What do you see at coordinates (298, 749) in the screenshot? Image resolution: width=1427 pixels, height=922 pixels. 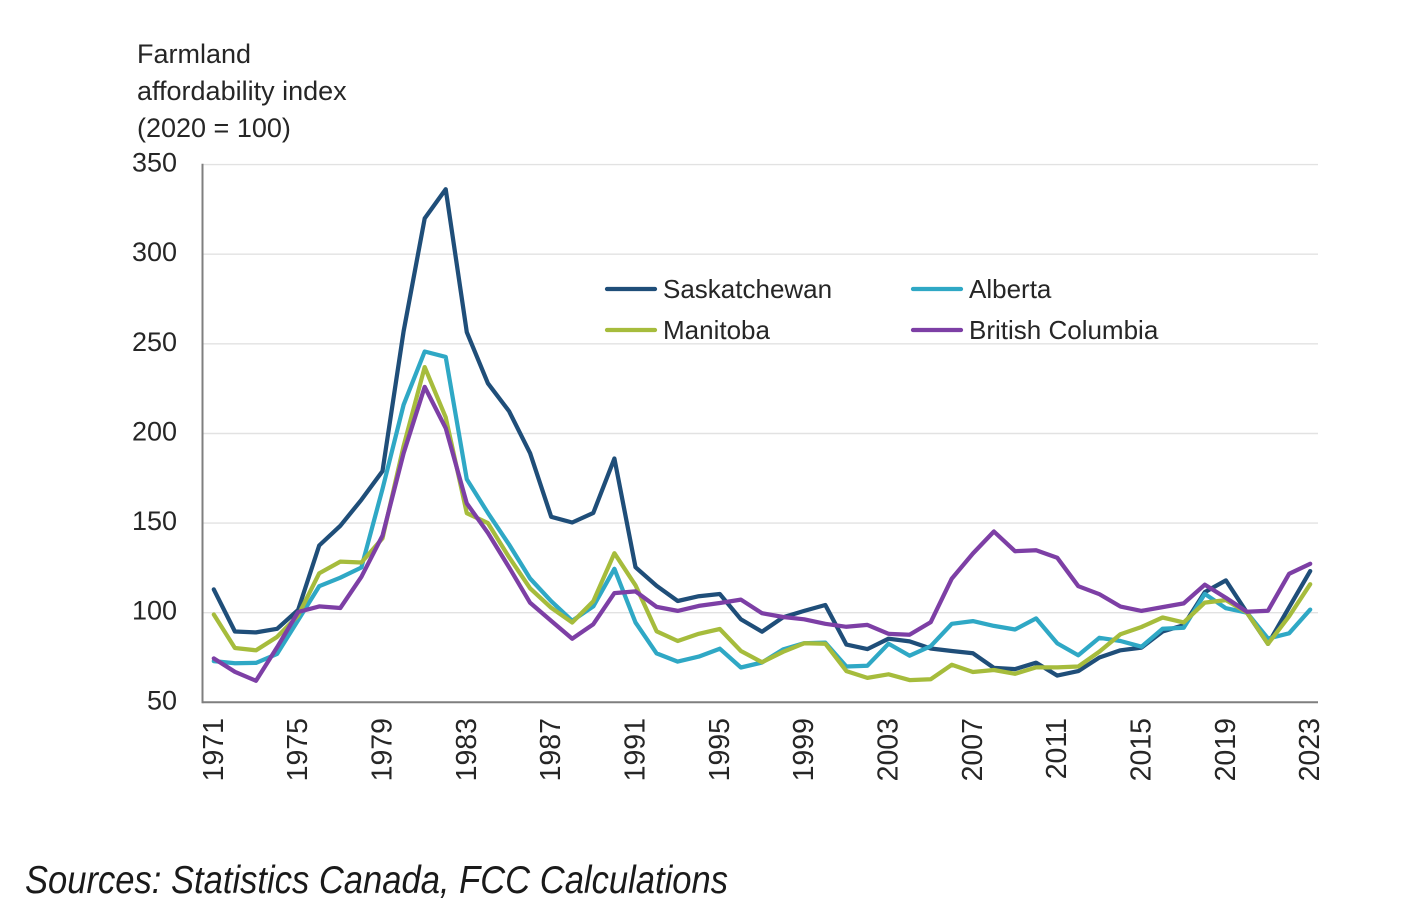 I see `svg-text: 1975` at bounding box center [298, 749].